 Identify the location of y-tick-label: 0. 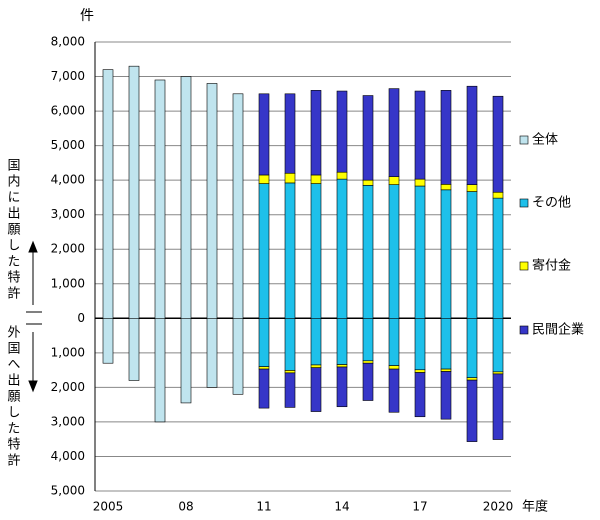
(81, 318).